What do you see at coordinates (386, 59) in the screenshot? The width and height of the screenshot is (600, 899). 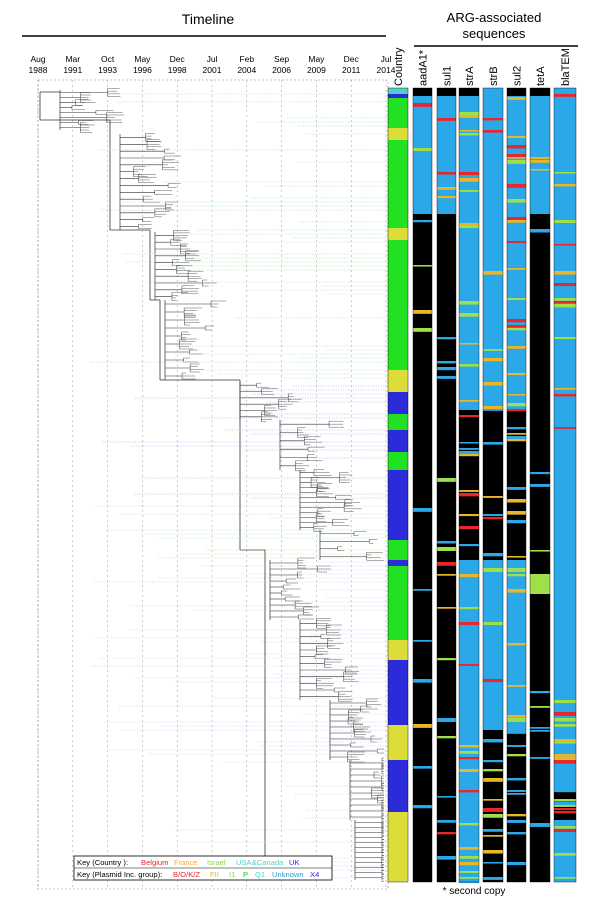 I see `tick-month: Jul` at bounding box center [386, 59].